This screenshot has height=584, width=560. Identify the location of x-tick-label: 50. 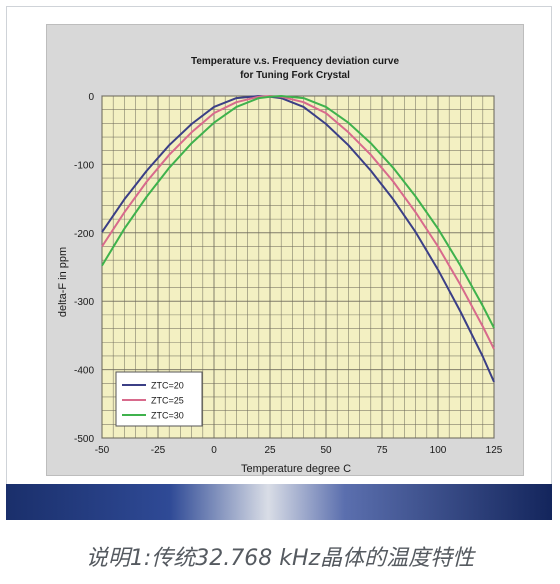
(326, 450).